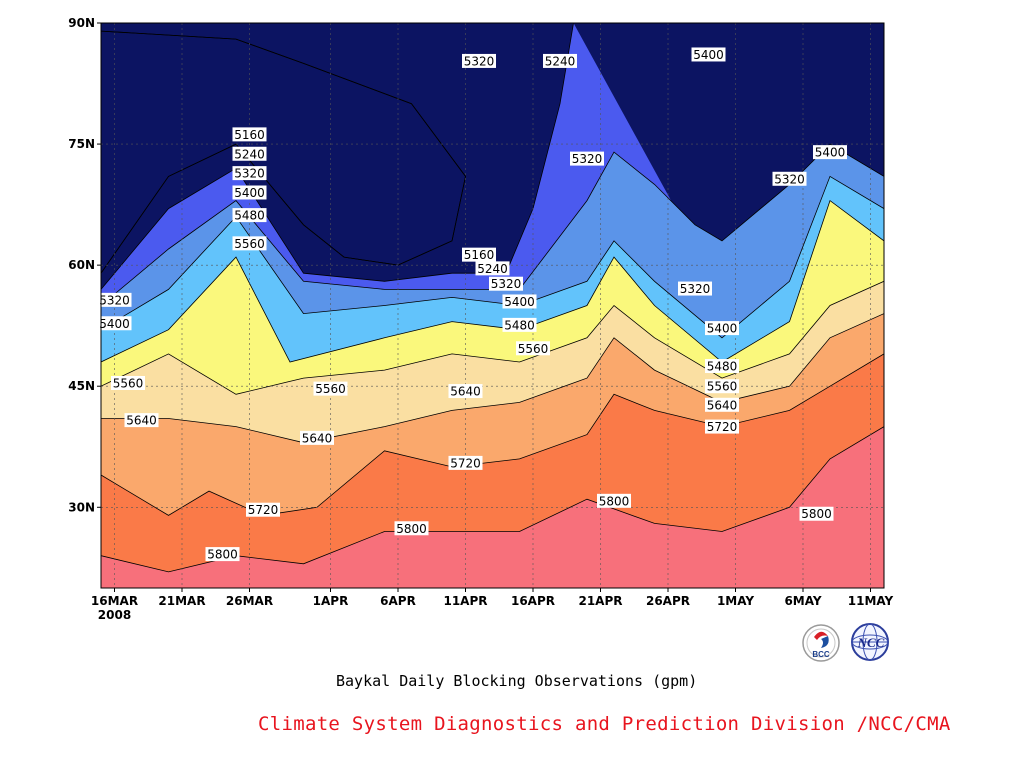  Describe the element at coordinates (871, 642) in the screenshot. I see `ncc-logo-text: NCC` at that location.